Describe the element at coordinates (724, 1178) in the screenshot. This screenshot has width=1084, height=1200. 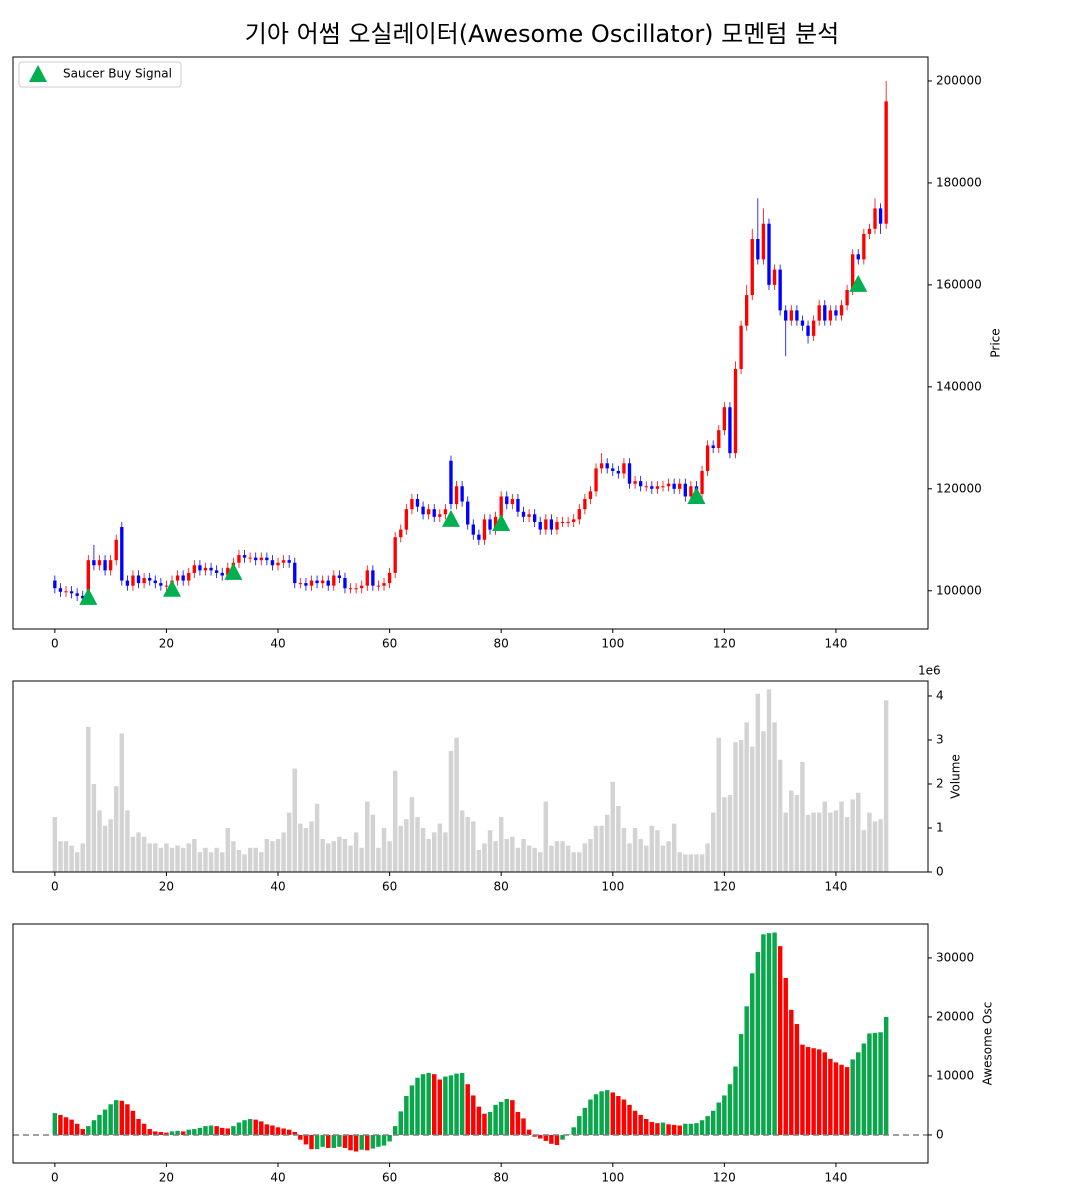
I see `x-tick-label: 120` at that location.